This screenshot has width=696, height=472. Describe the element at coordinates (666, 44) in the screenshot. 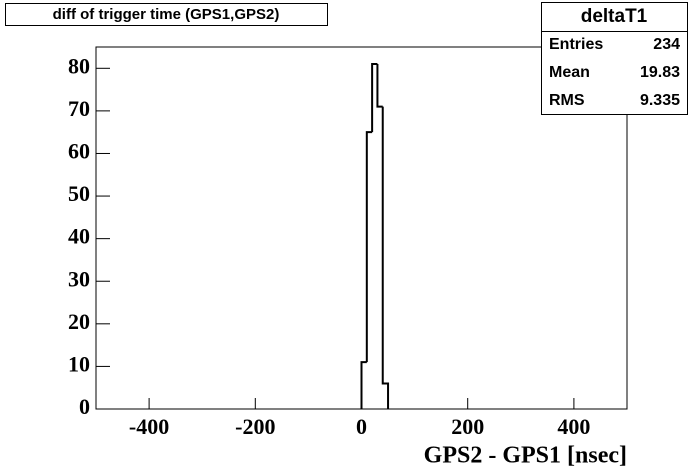

I see `stats-value: 234` at that location.